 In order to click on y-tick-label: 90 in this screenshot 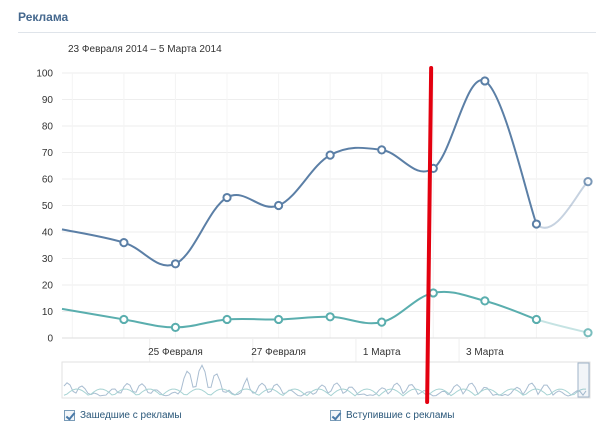, I will do `click(48, 100)`.